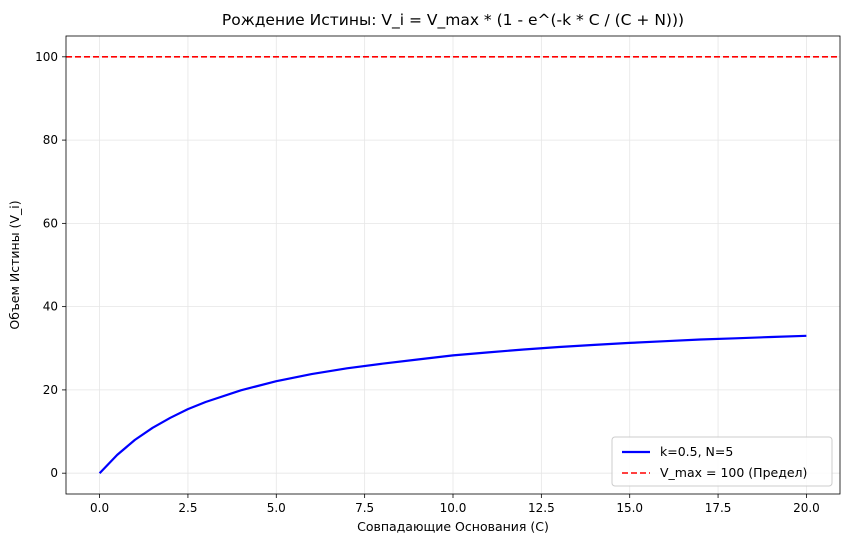 This screenshot has width=850, height=547. I want to click on x-tick-label: 15.0, so click(629, 508).